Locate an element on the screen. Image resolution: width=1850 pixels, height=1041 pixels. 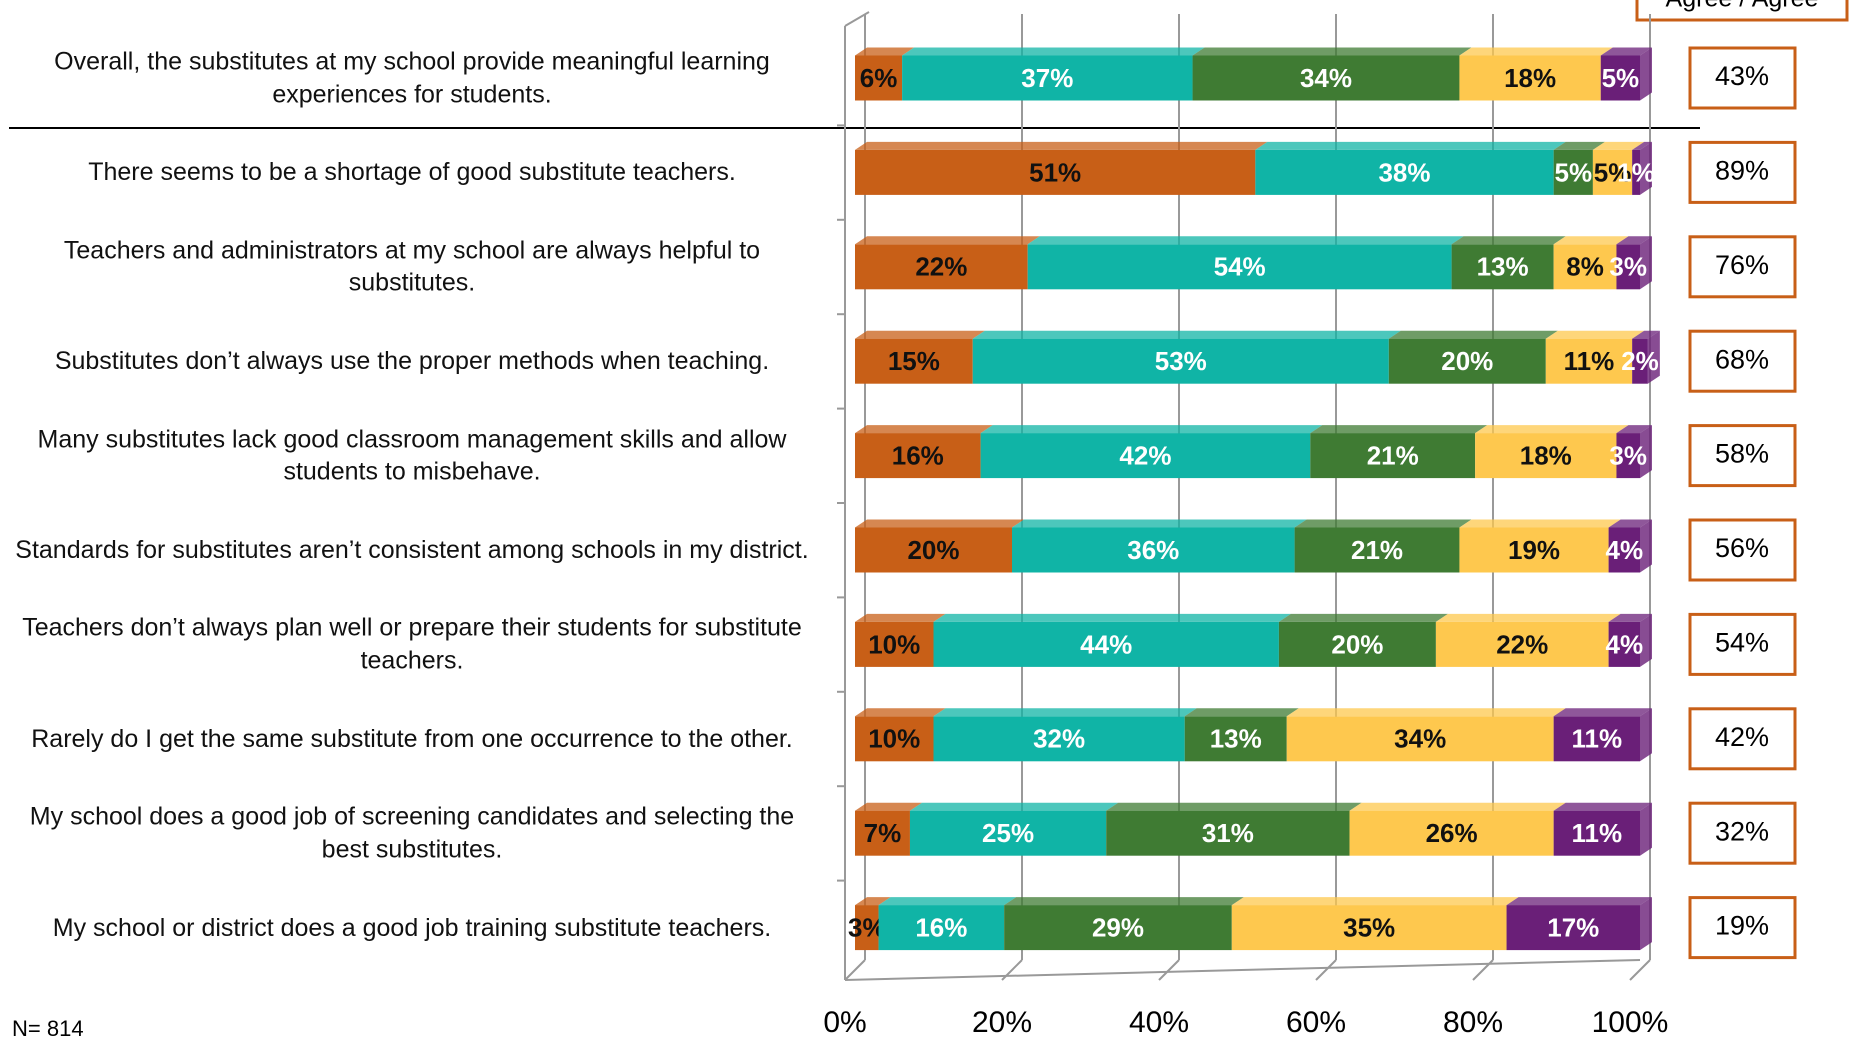
agree-total: 89% is located at coordinates (1742, 171).